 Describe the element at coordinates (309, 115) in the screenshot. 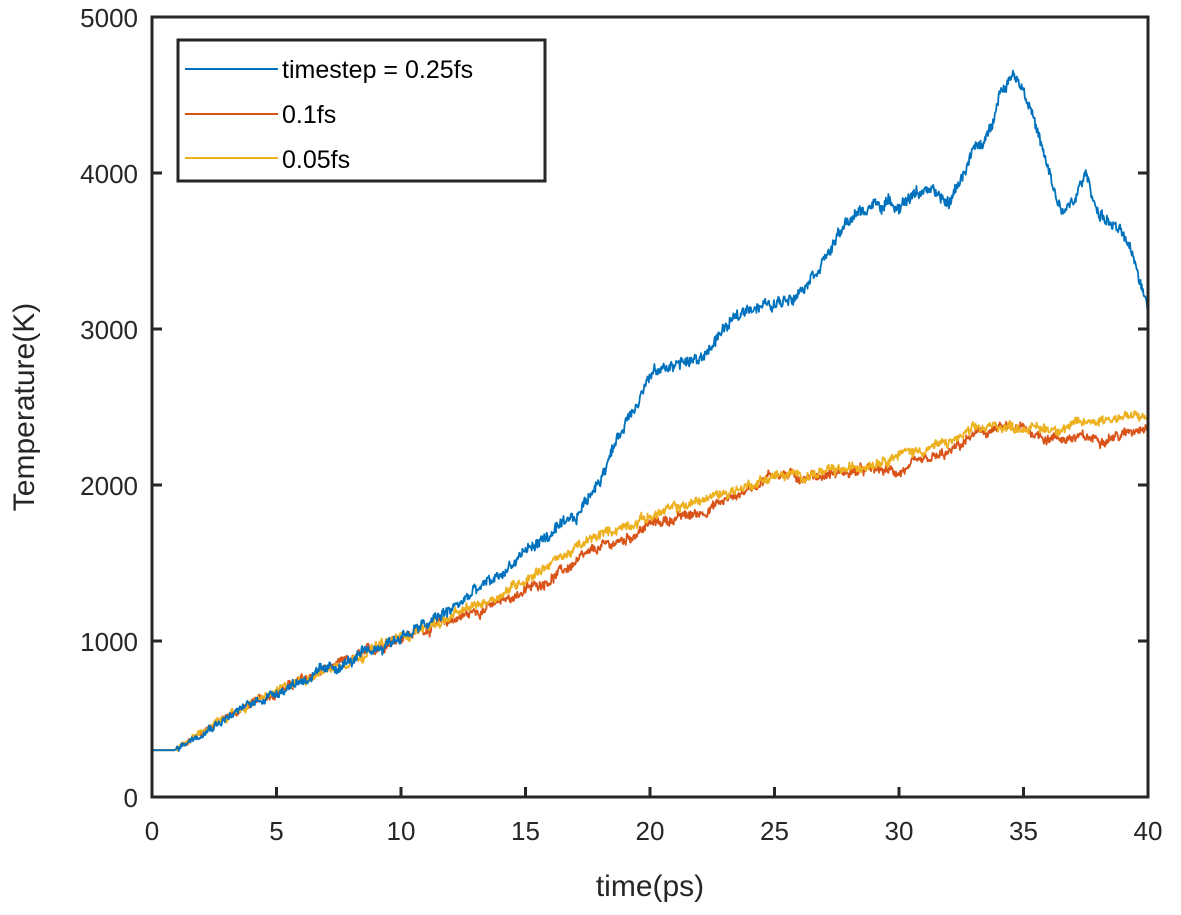

I see `legend-label-1: 0.1fs` at that location.